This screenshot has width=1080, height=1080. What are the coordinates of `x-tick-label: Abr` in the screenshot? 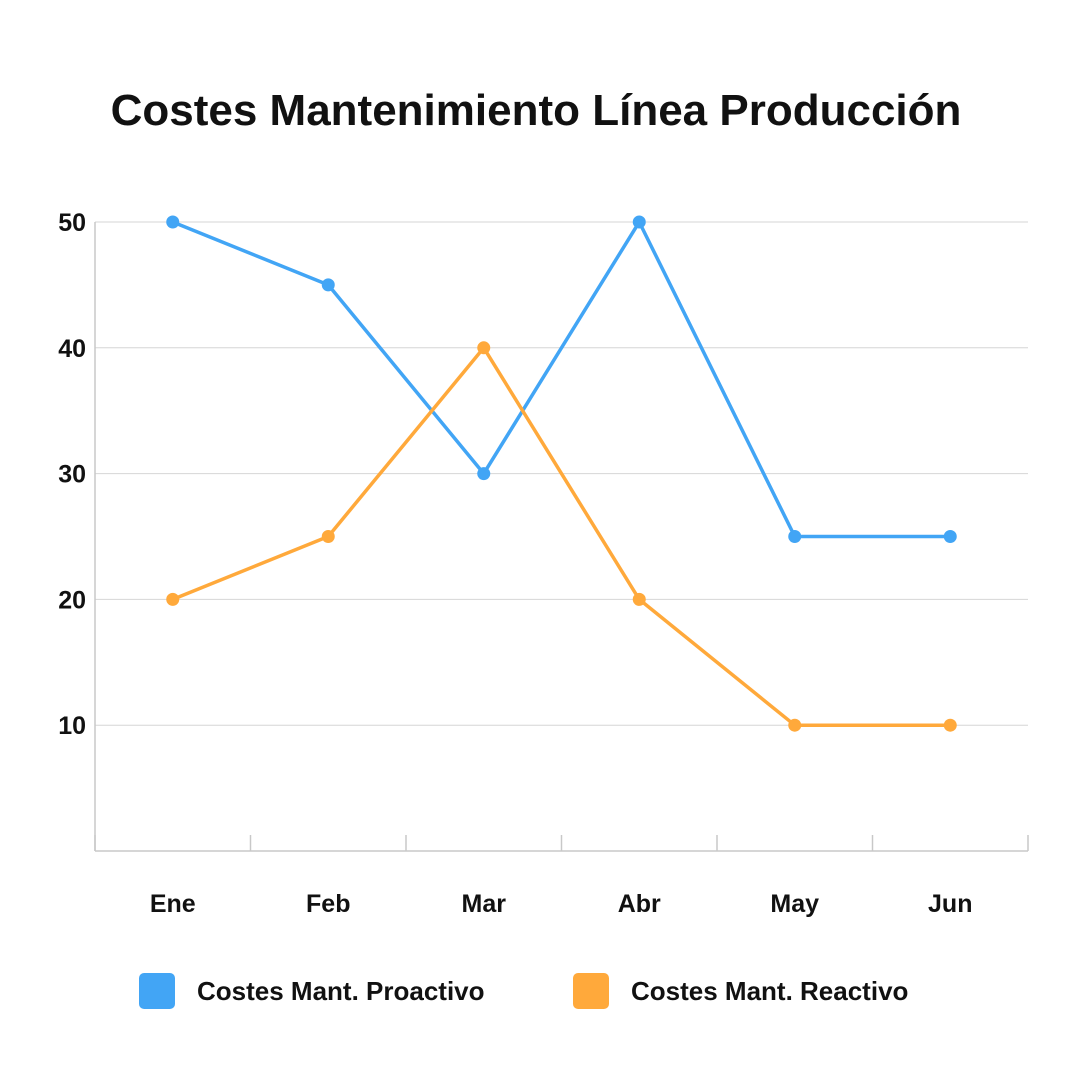 It's located at (639, 904).